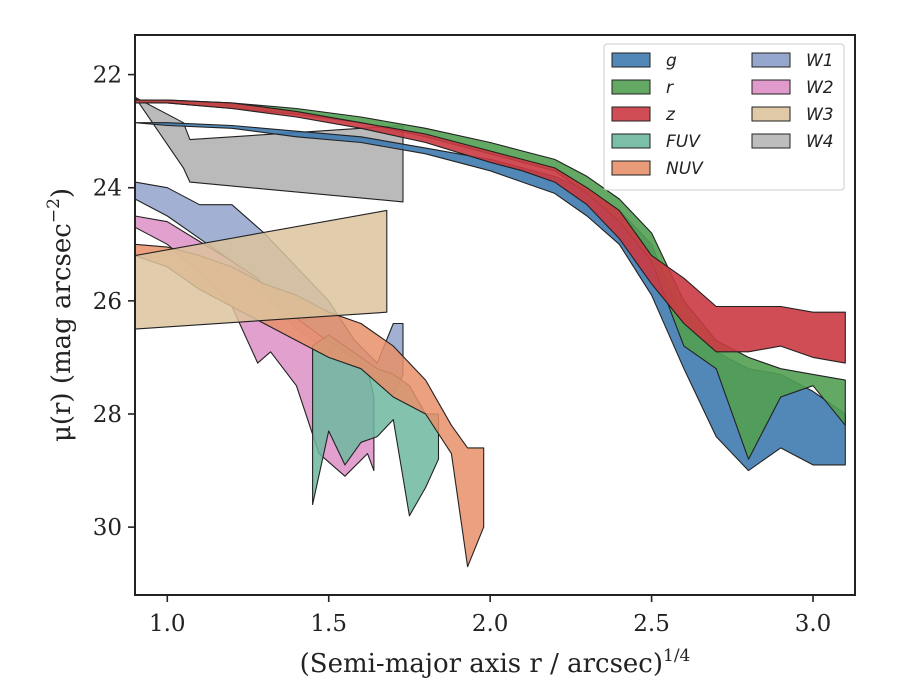 Image resolution: width=900 pixels, height=700 pixels. What do you see at coordinates (771, 141) in the screenshot?
I see `legend-swatch-w4` at bounding box center [771, 141].